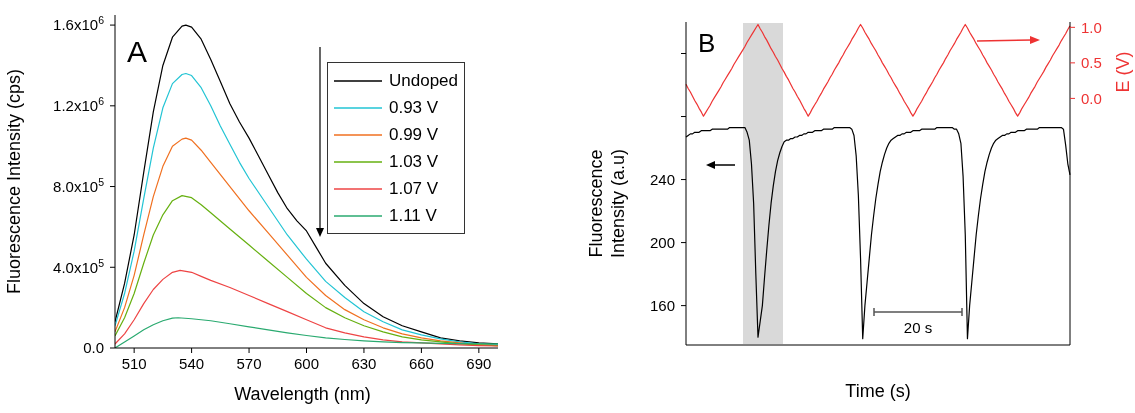  What do you see at coordinates (1091, 27) in the screenshot?
I see `y2-tick-label: 1.0` at bounding box center [1091, 27].